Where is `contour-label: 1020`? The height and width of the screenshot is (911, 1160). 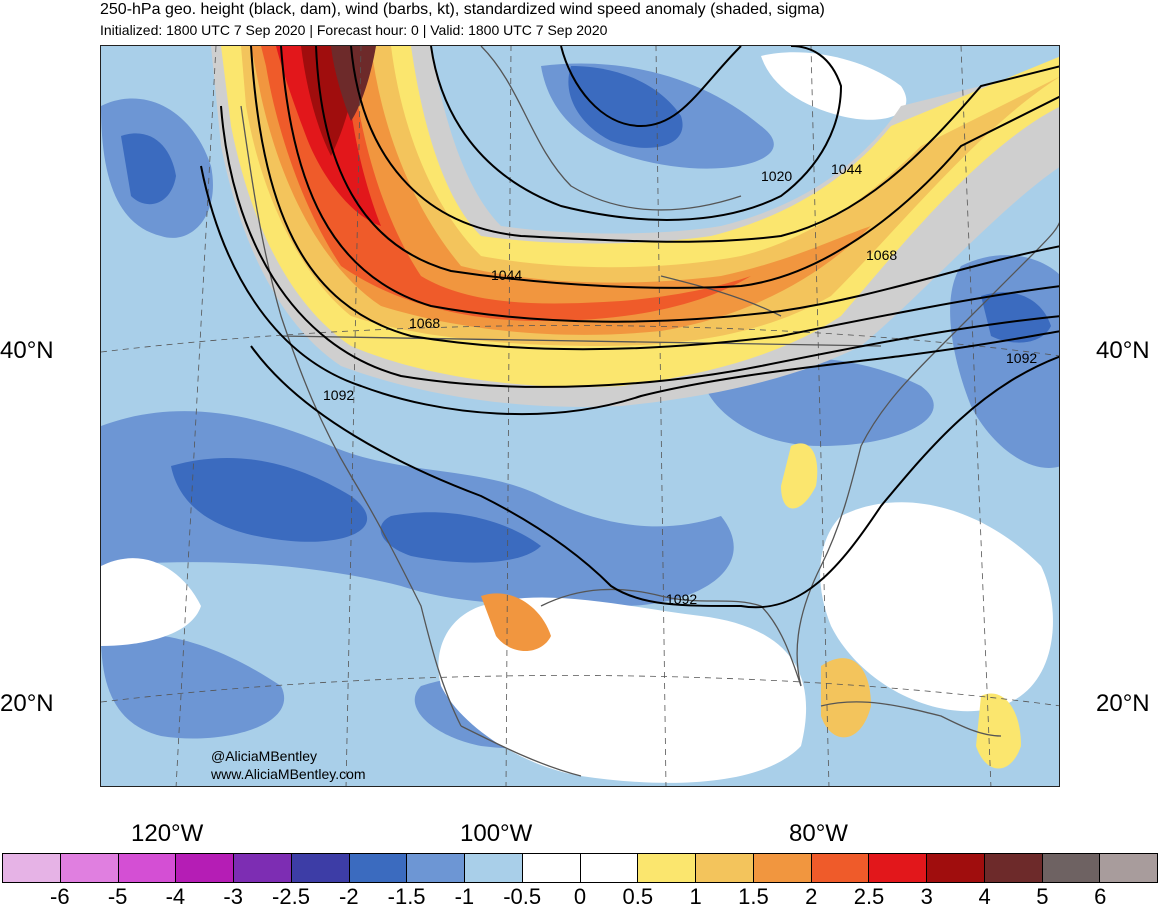 contour-label: 1020 is located at coordinates (776, 176).